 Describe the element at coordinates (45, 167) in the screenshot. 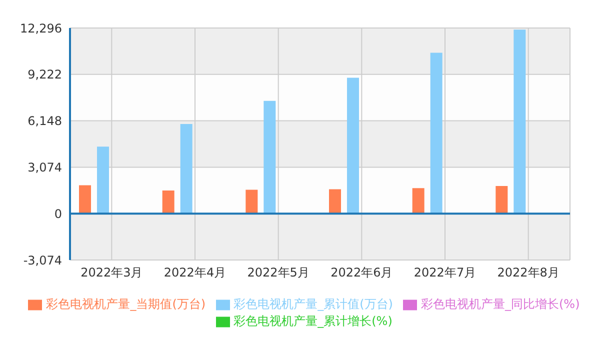

I see `y-tick-label: 3,074` at that location.